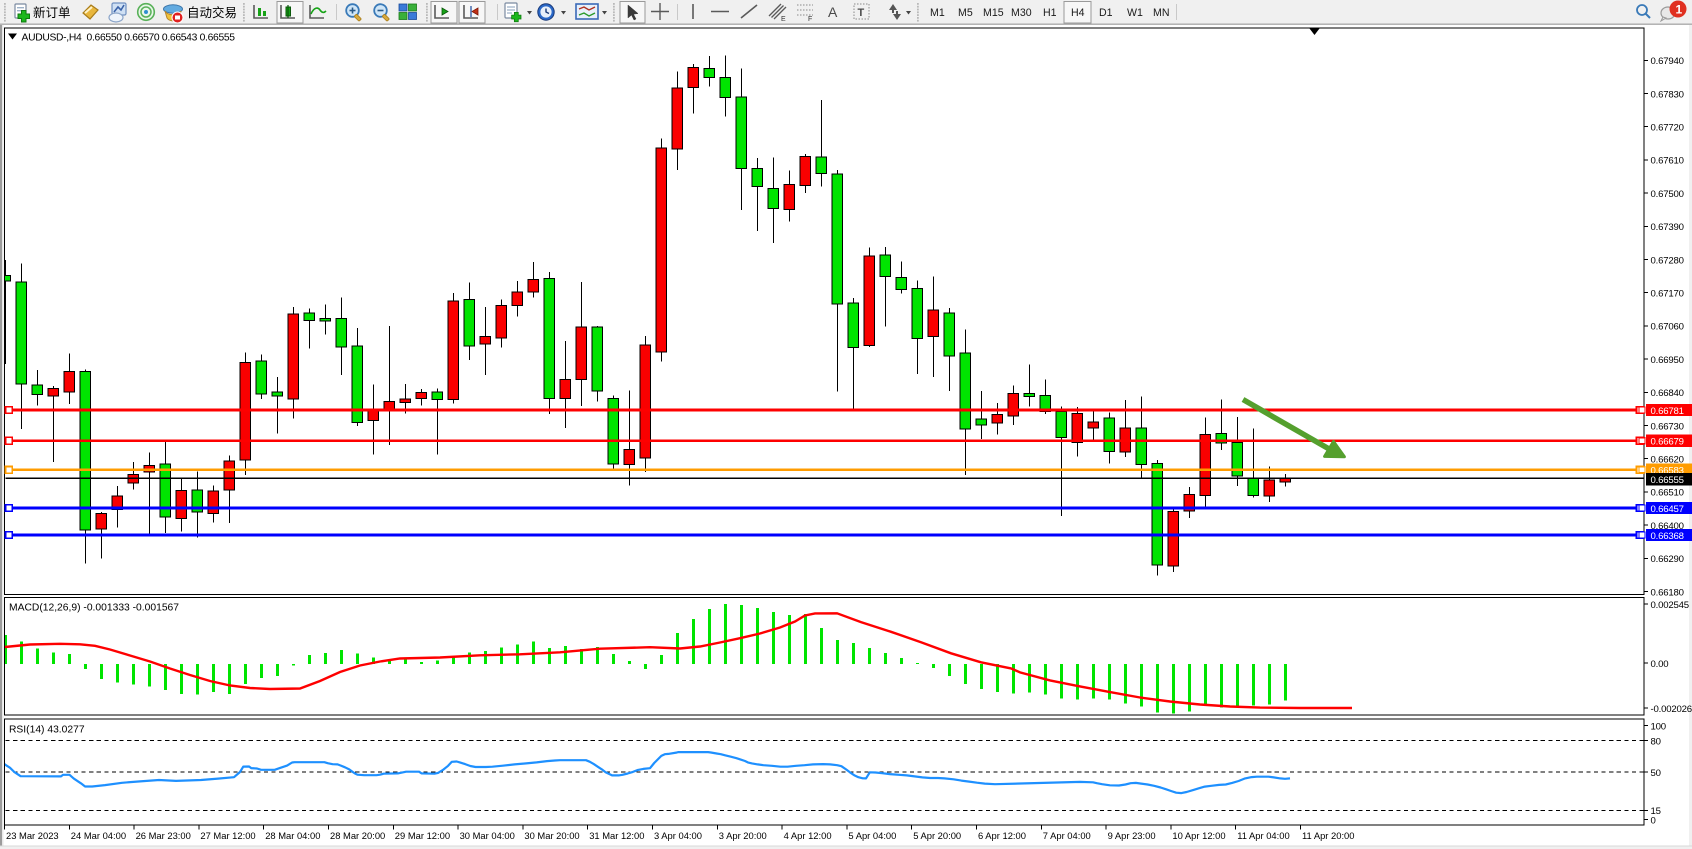 The image size is (1692, 849). I want to click on svg-text: 0.67720, so click(1667, 128).